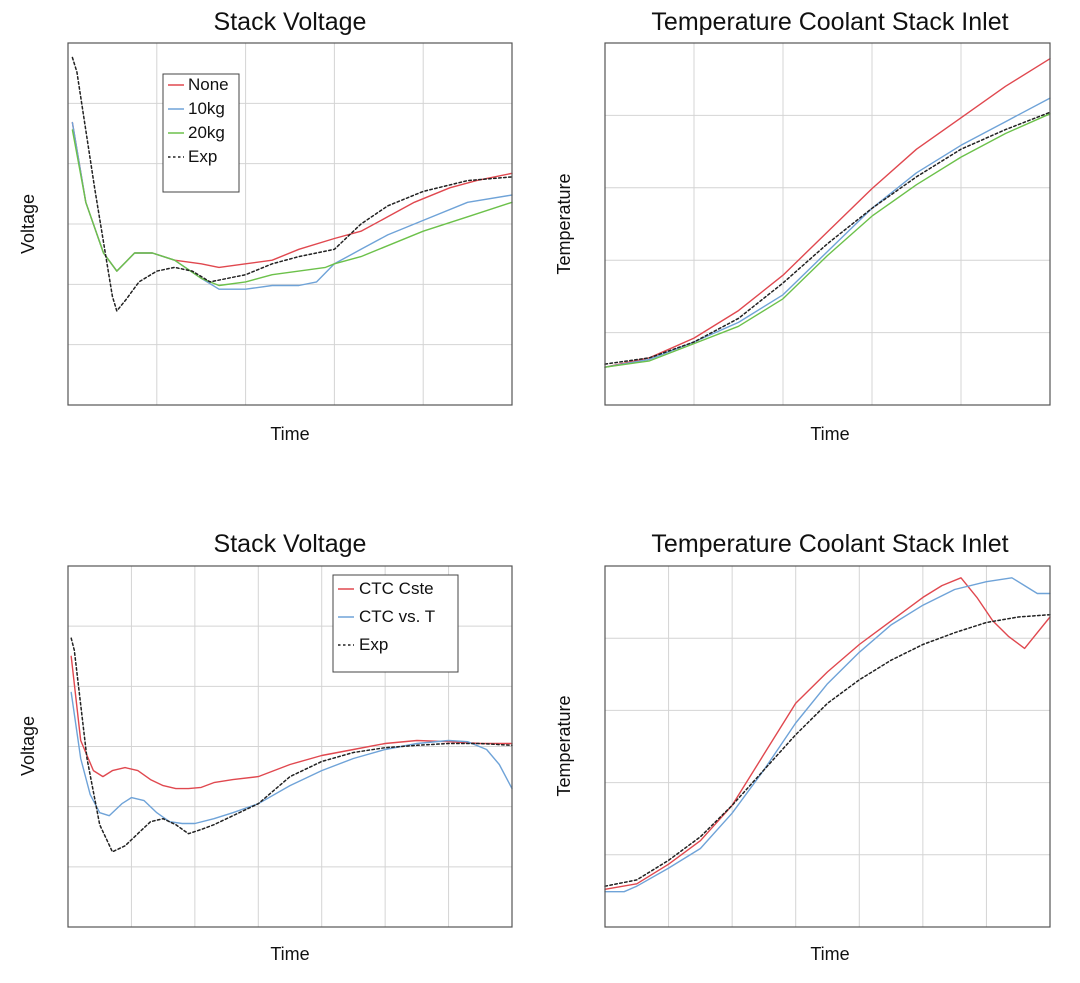 This screenshot has width=1080, height=983. I want to click on series-line-ctc-cste, so click(291, 722).